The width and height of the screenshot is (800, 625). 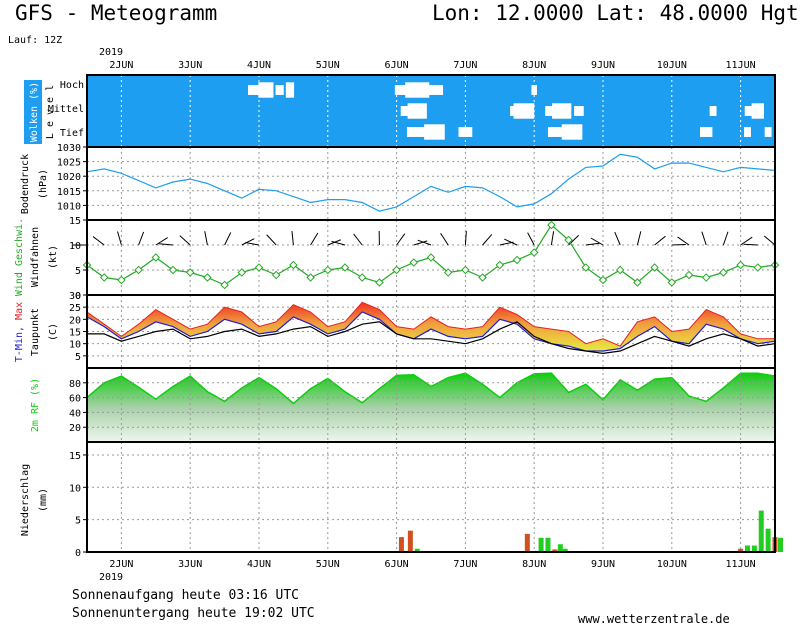 What do you see at coordinates (328, 564) in the screenshot?
I see `day-label-bottom: 5JUN` at bounding box center [328, 564].